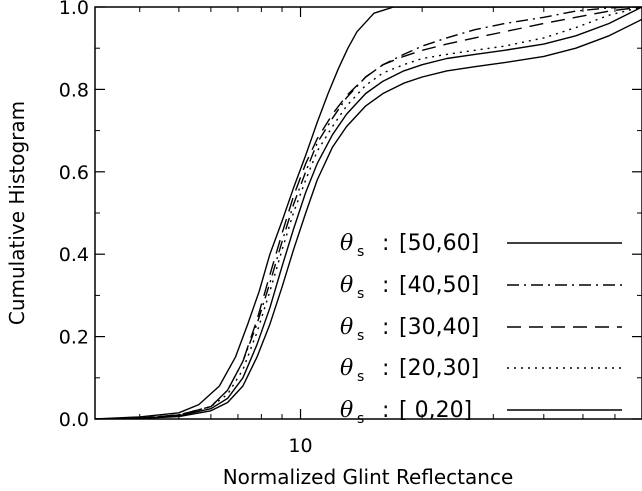 This screenshot has width=642, height=491. I want to click on y-tick-label: 0.2, so click(74, 338).